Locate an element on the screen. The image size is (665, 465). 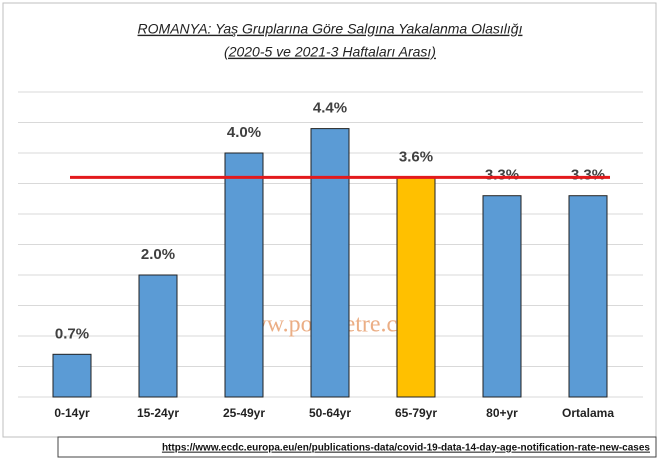
x-tick-label: 65-79yr is located at coordinates (416, 413).